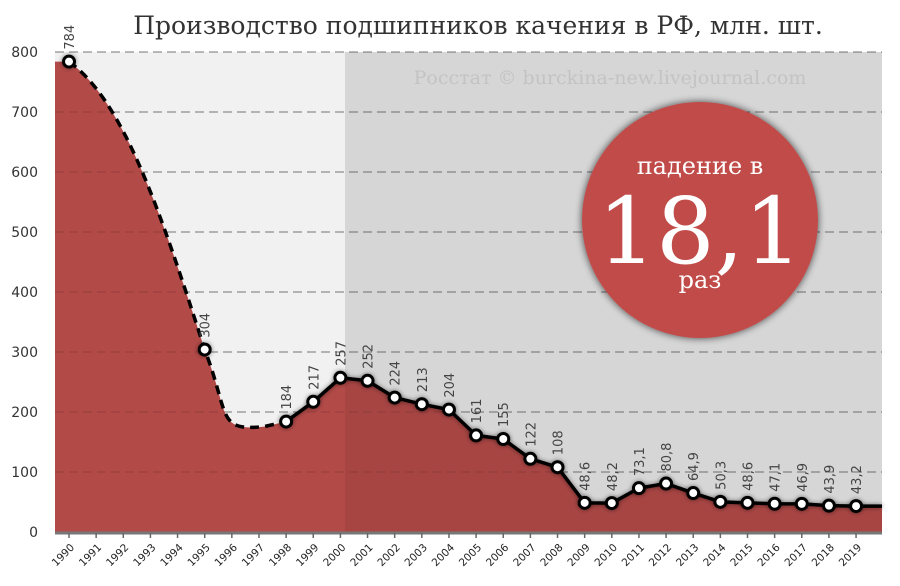 The width and height of the screenshot is (900, 586). What do you see at coordinates (416, 555) in the screenshot?
I see `x-tick-label: 2003` at bounding box center [416, 555].